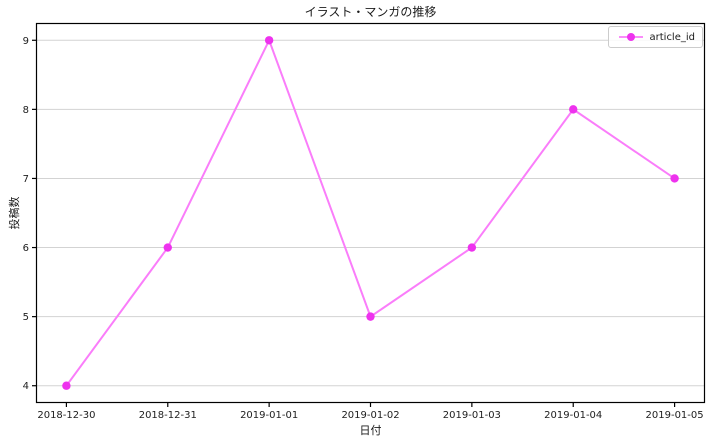 The width and height of the screenshot is (715, 443). I want to click on legend-box: article_id, so click(655, 37).